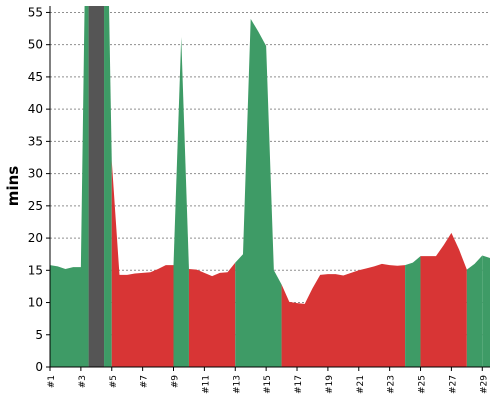  What do you see at coordinates (423, 384) in the screenshot?
I see `x-tick-label: #25` at bounding box center [423, 384].